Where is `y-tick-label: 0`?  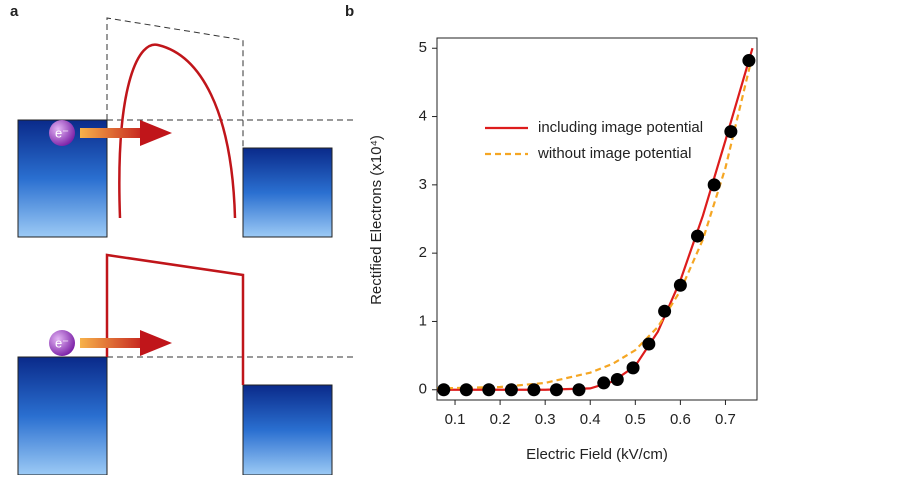
y-tick-label: 0 is located at coordinates (423, 389).